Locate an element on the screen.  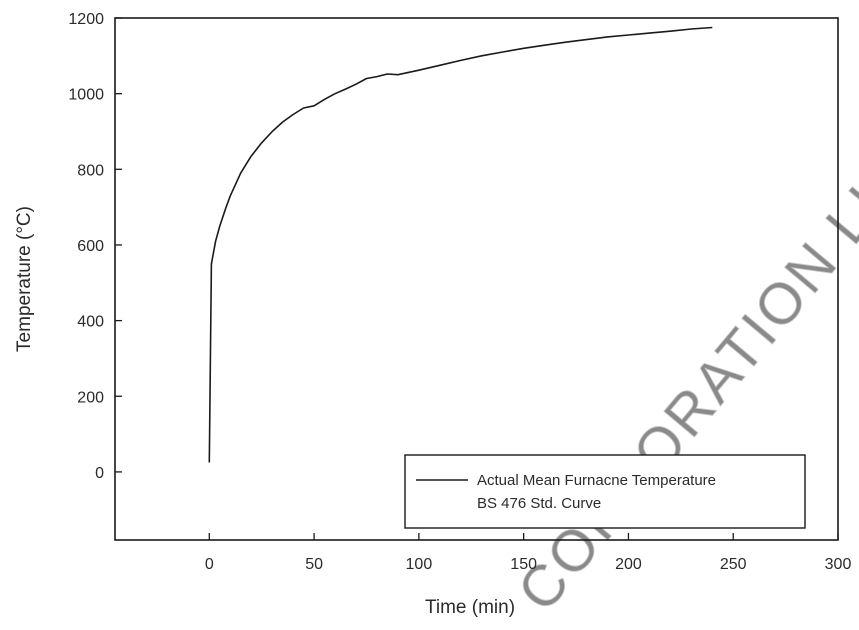
x-axis-title: Time (min) is located at coordinates (470, 607).